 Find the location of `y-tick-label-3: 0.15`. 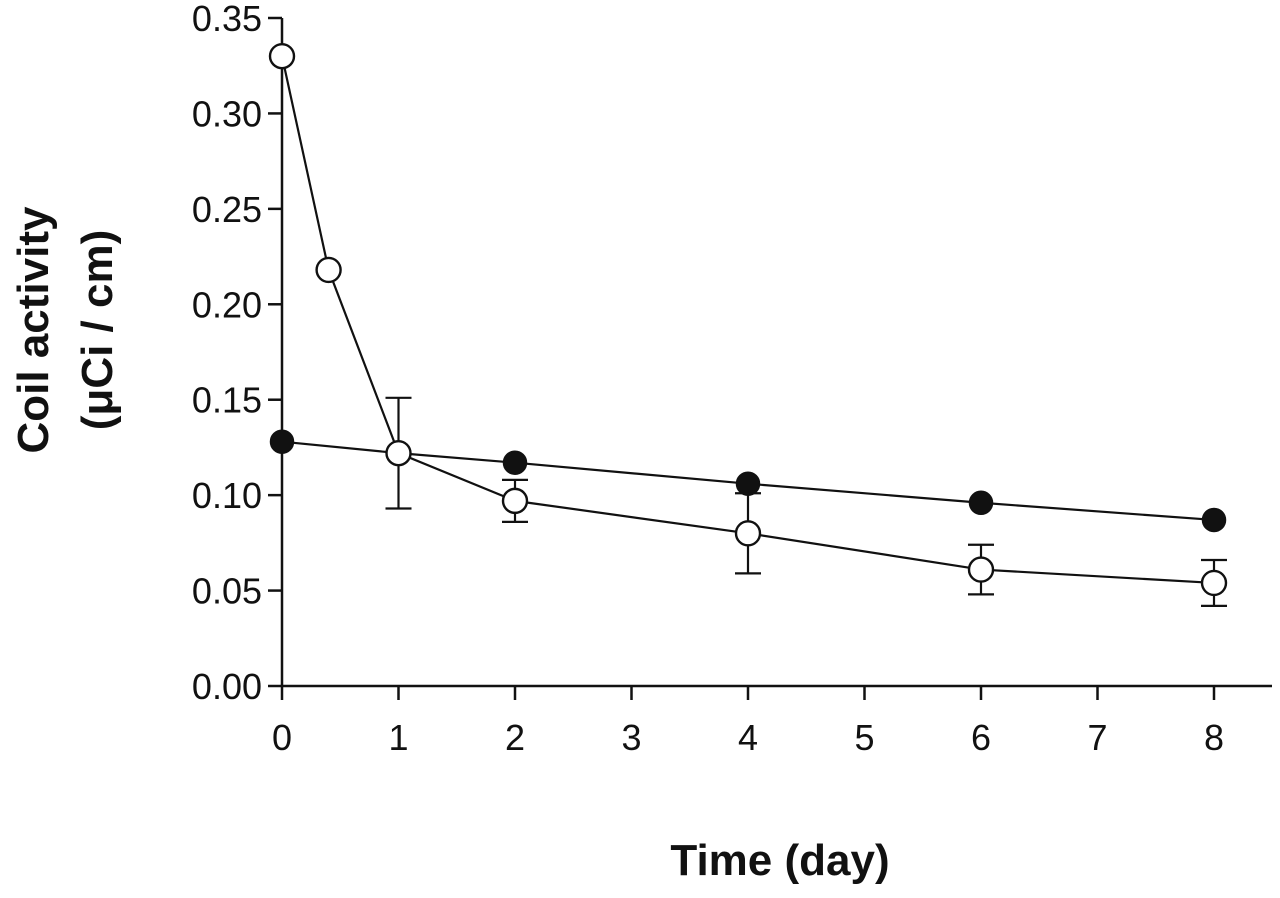

y-tick-label-3: 0.15 is located at coordinates (227, 400).